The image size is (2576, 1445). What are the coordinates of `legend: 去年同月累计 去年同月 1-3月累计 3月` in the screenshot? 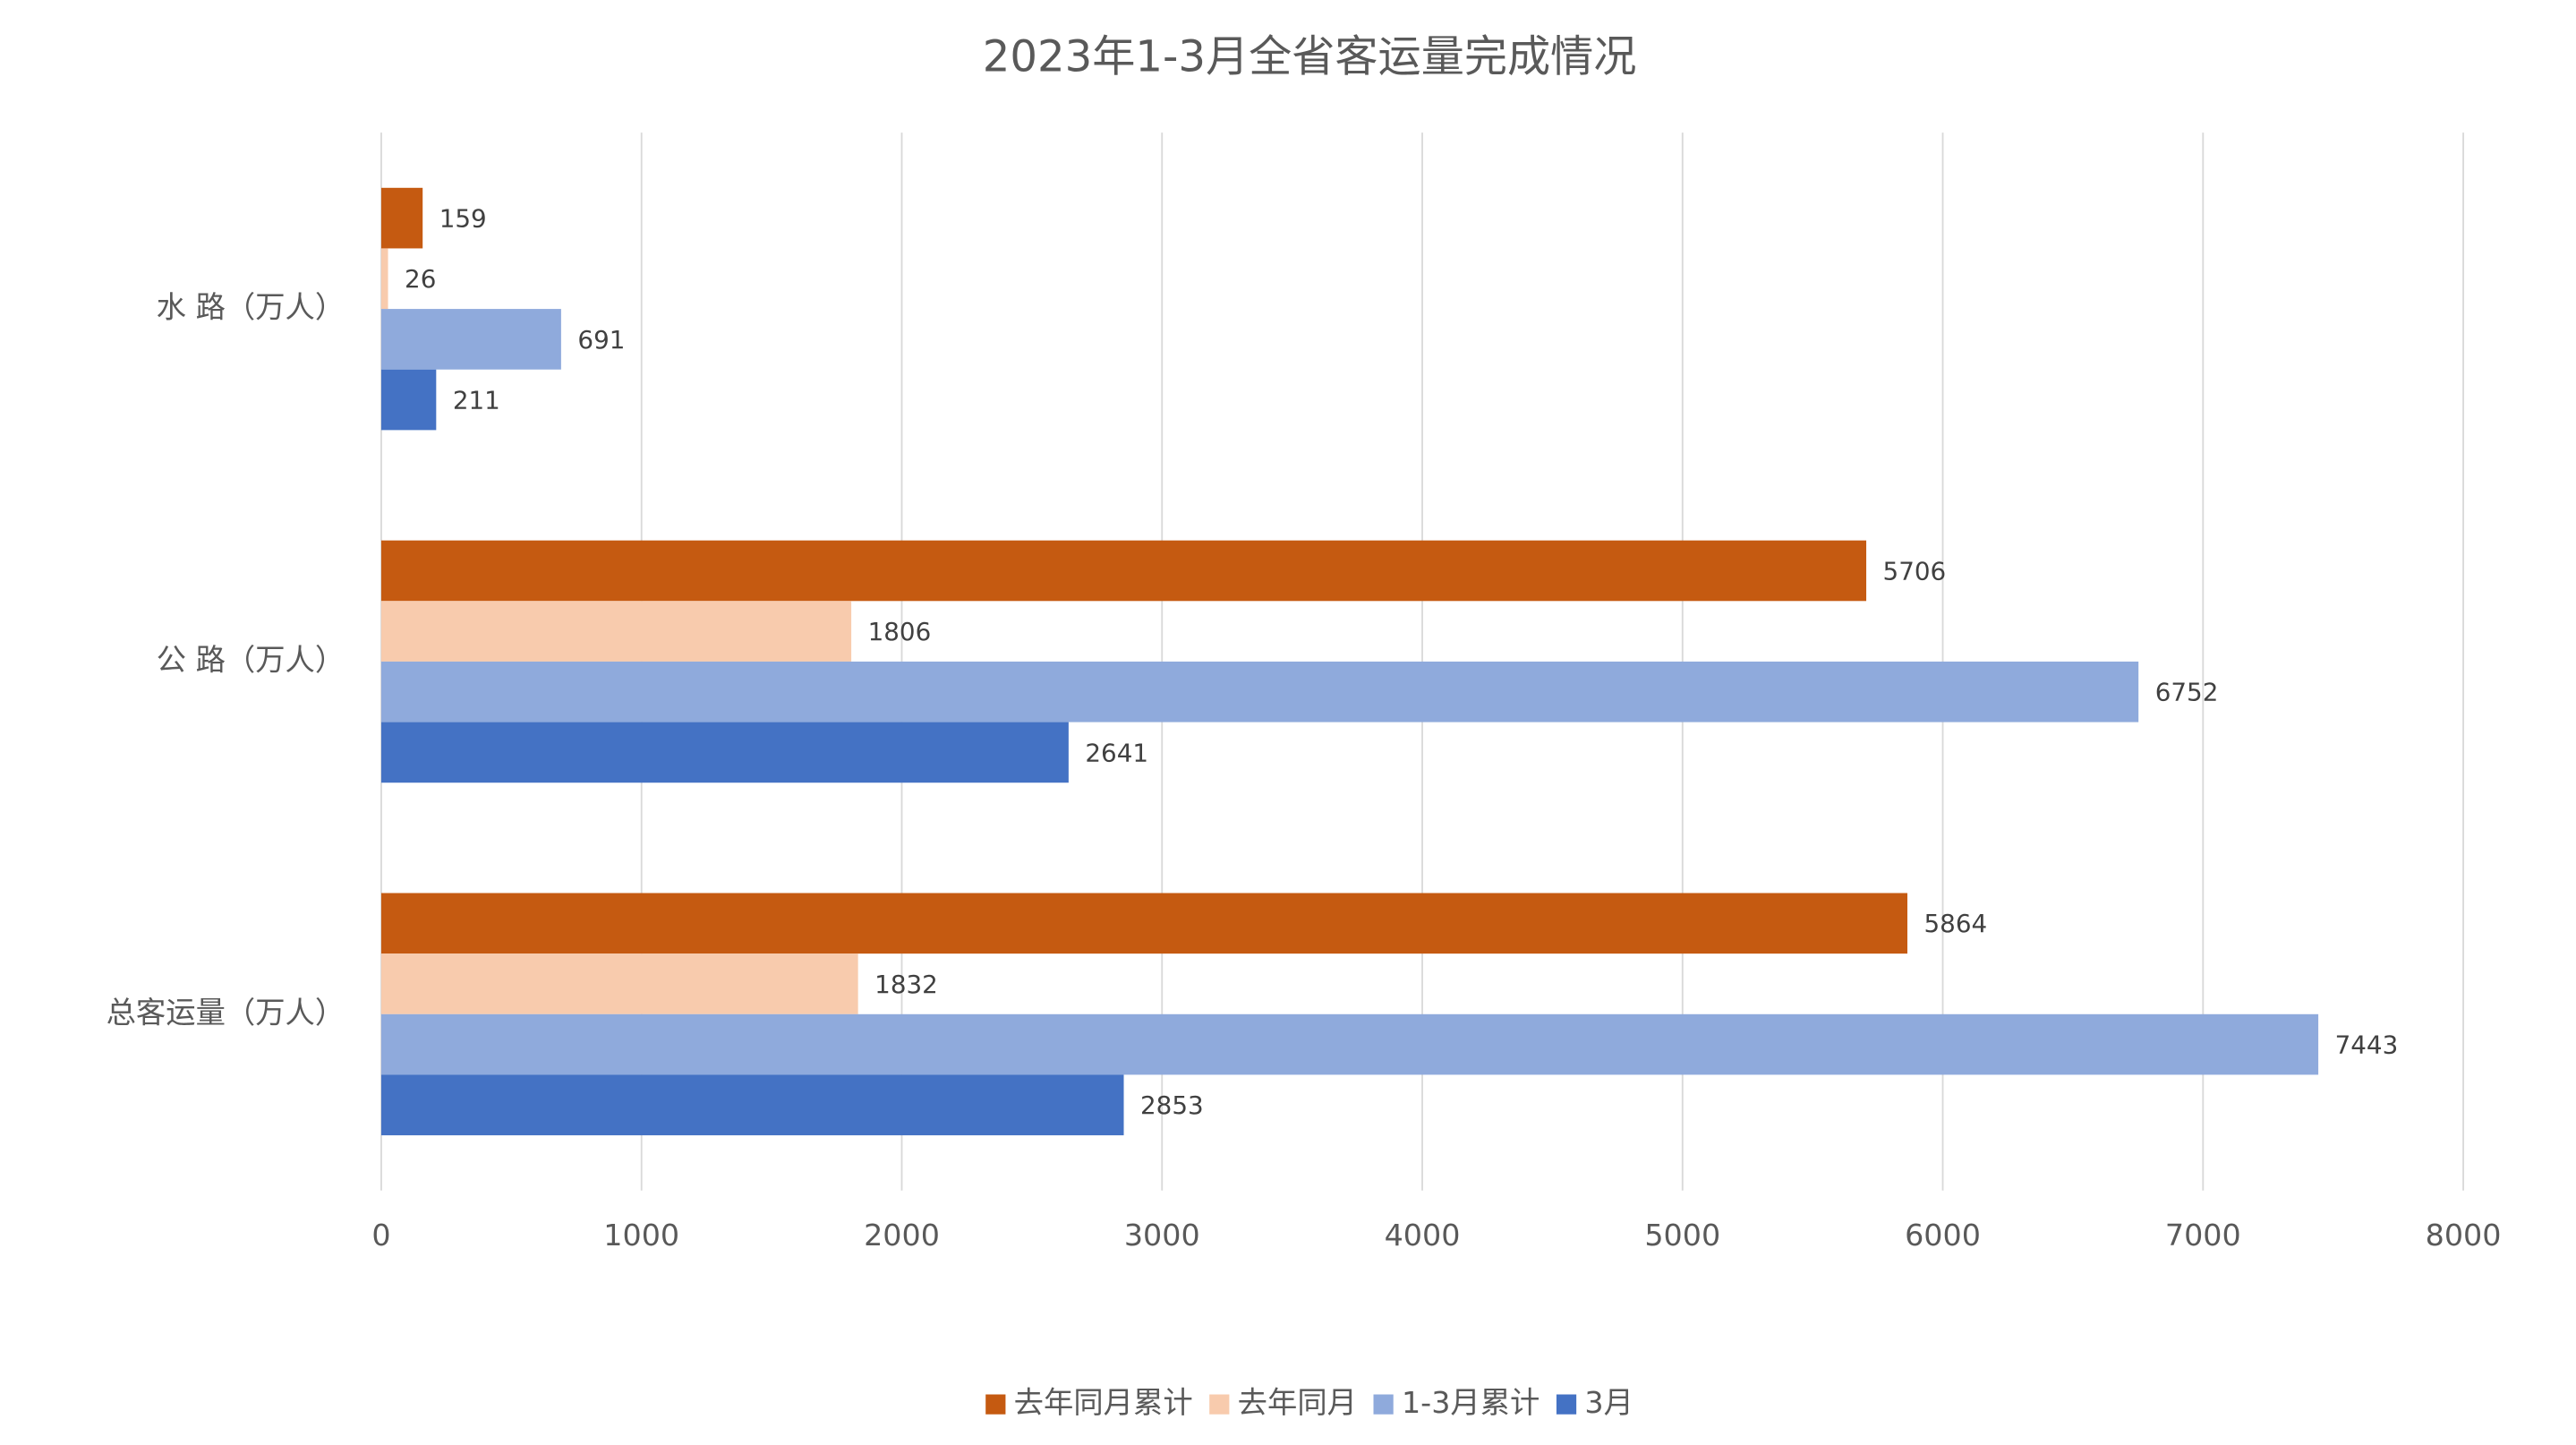 It's located at (1309, 1402).